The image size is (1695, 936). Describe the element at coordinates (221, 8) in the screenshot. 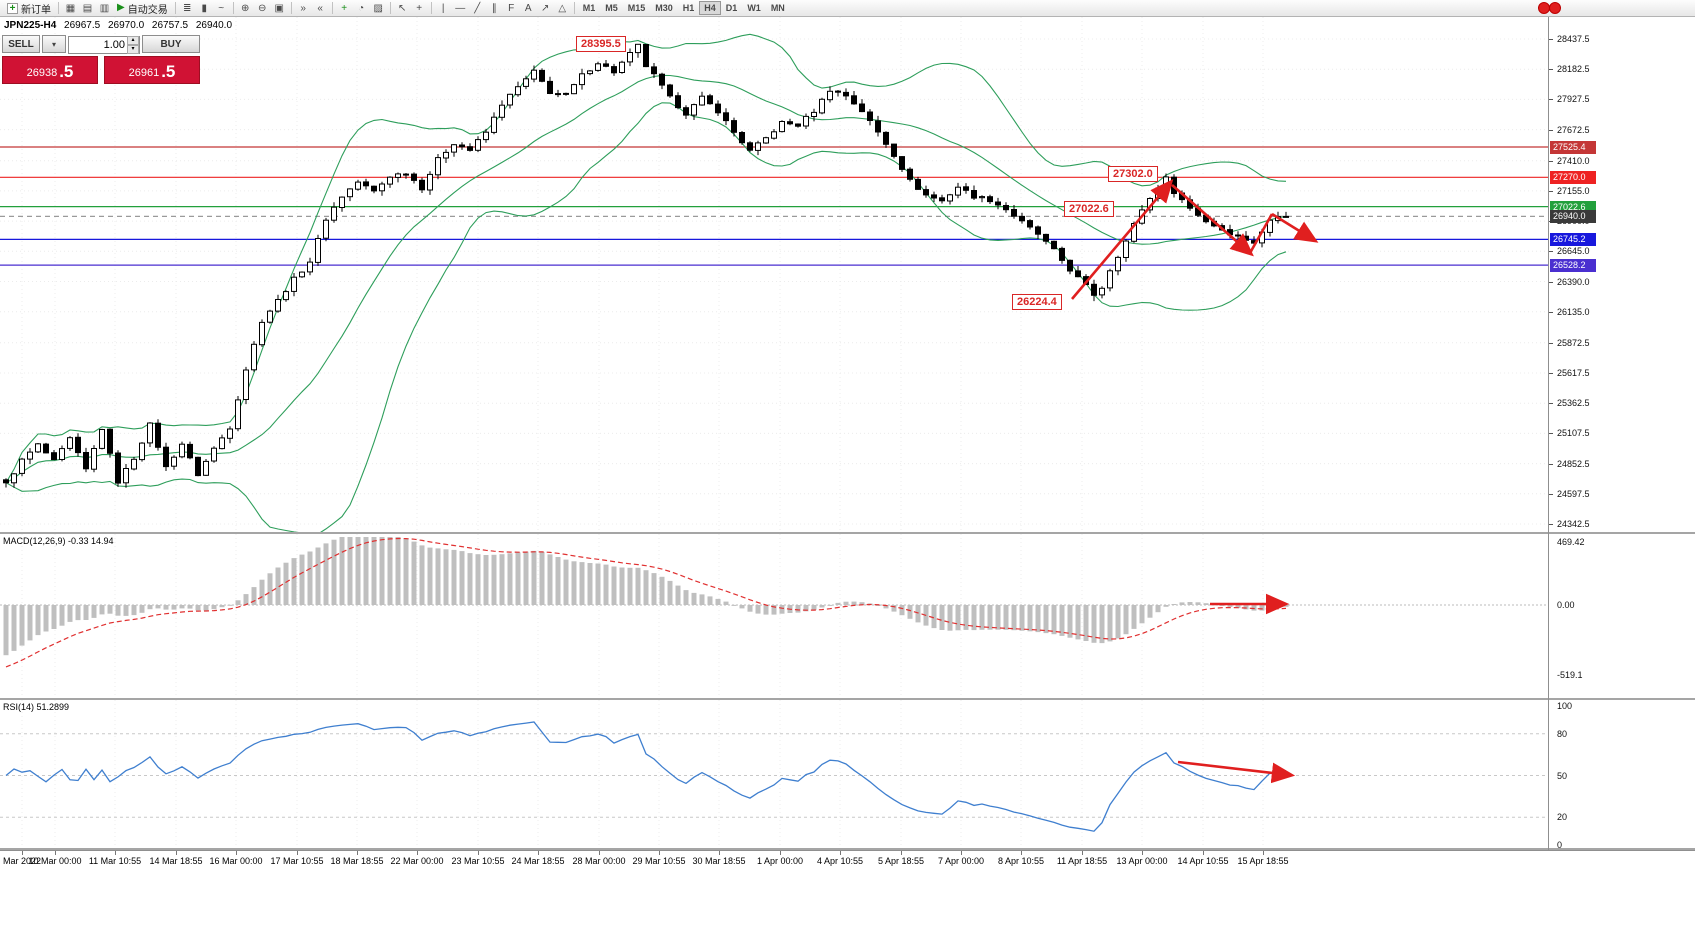

I see `line-chart-icon: ~` at that location.